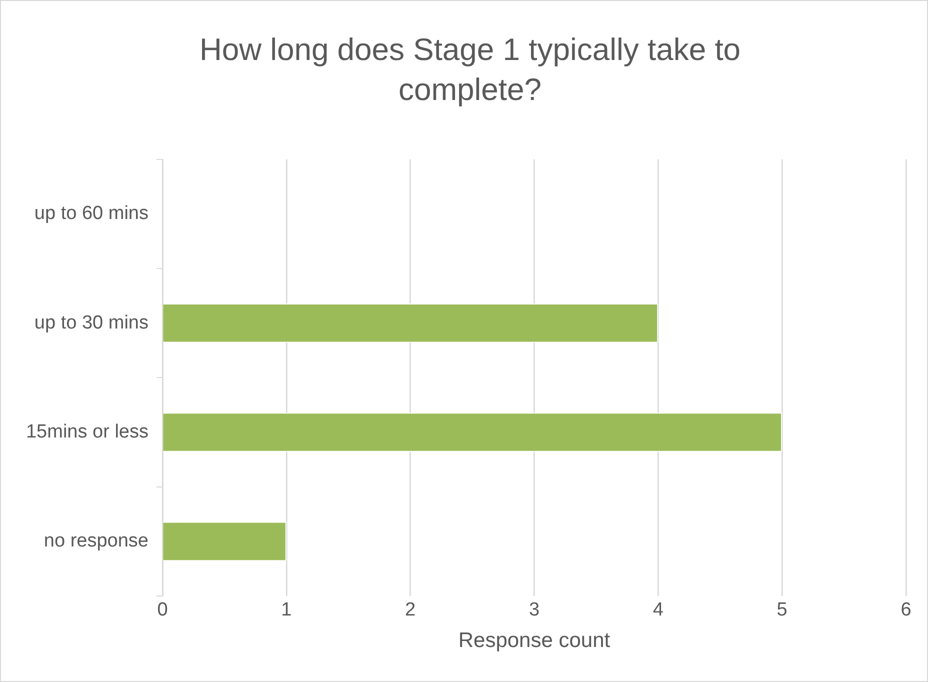 The height and width of the screenshot is (682, 928). I want to click on y-tick-label: up to 60 mins, so click(91, 213).